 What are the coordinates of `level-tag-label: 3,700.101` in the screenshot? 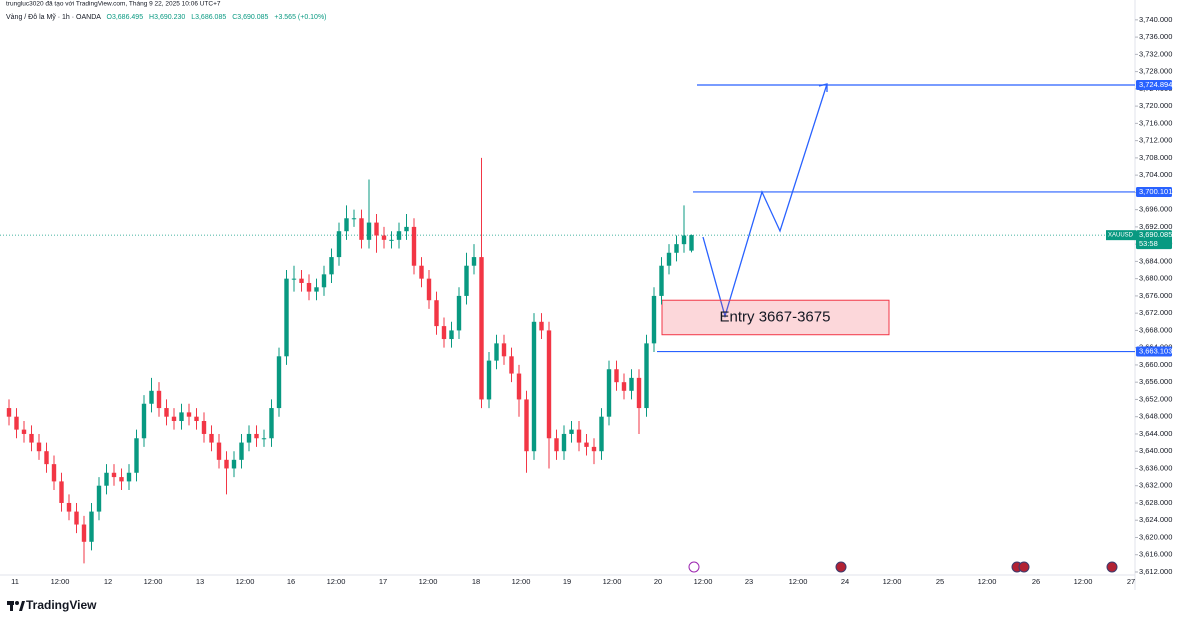 It's located at (1155, 191).